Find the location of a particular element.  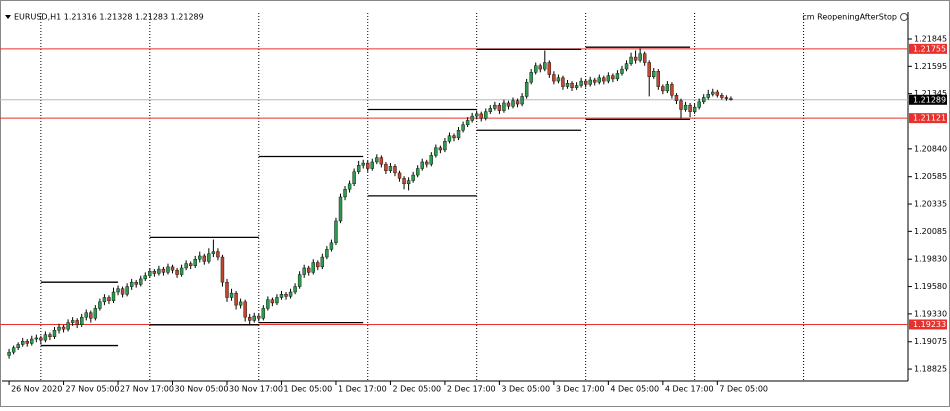

level-label: 1.21755 is located at coordinates (929, 48).